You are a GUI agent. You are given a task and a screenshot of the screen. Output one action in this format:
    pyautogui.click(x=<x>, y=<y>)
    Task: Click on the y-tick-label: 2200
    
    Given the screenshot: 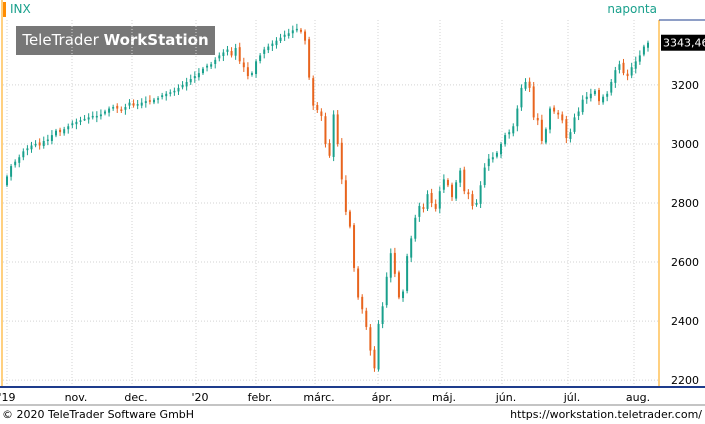 What is the action you would take?
    pyautogui.click(x=685, y=380)
    